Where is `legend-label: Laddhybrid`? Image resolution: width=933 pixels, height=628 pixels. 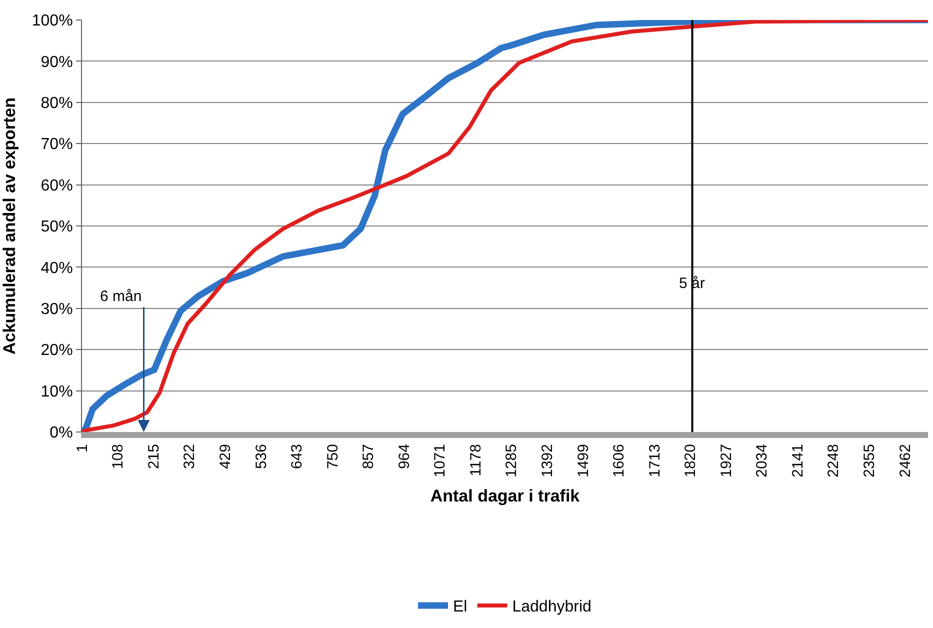 legend-label: Laddhybrid is located at coordinates (552, 607).